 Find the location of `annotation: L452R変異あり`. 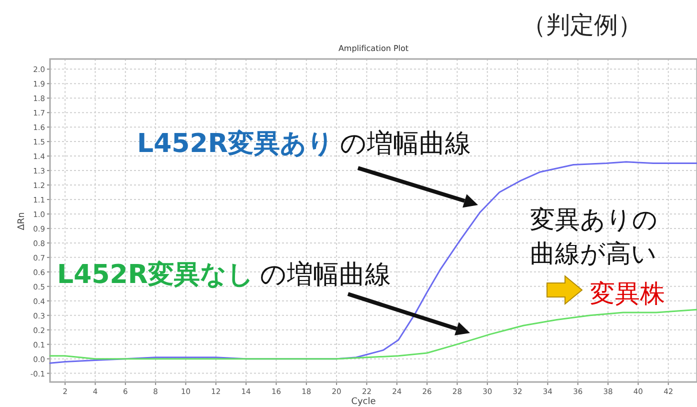

annotation: L452R変異あり is located at coordinates (235, 144).